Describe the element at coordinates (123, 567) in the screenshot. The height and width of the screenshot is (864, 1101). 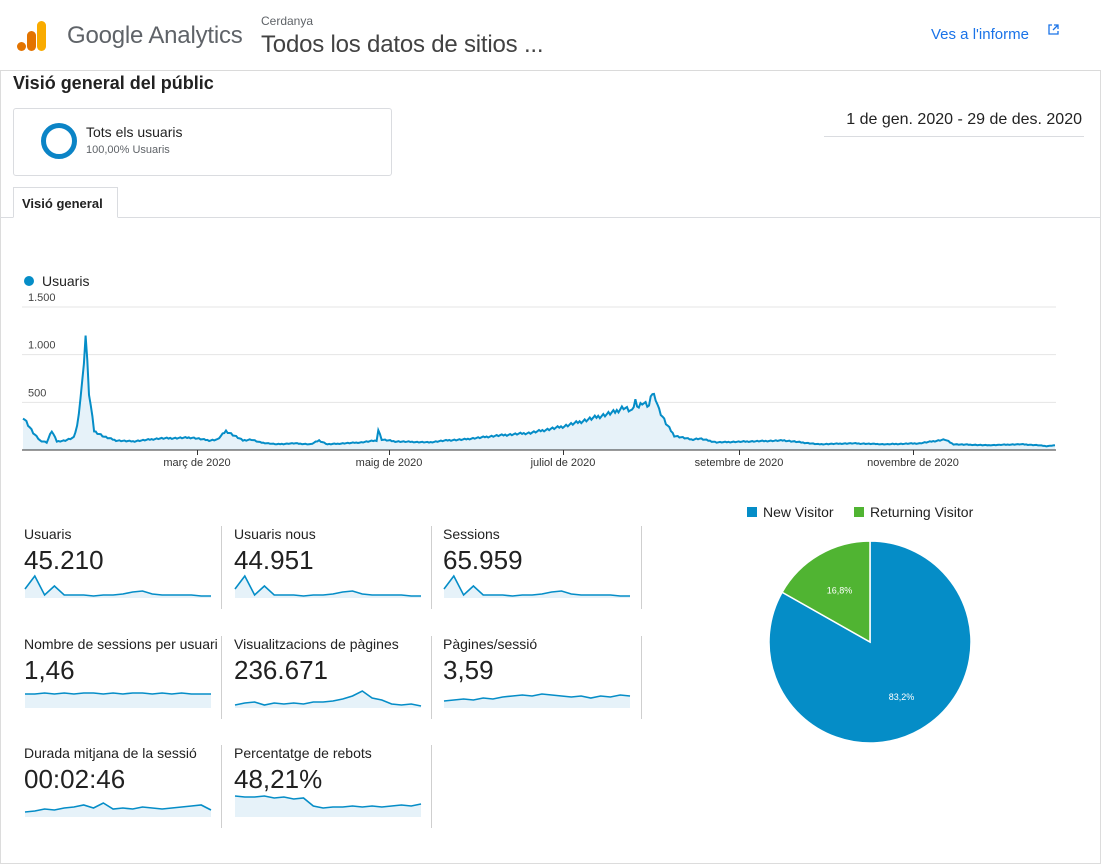
I see `metric-tile: Usuaris 45.210` at that location.